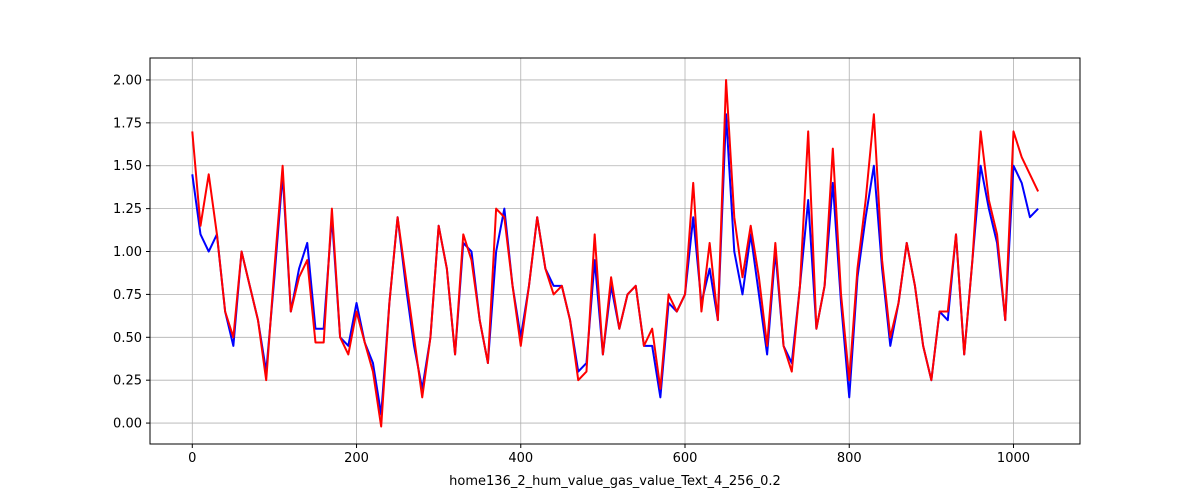 This screenshot has height=500, width=1200. What do you see at coordinates (192, 458) in the screenshot?
I see `x-tick-label: 0` at bounding box center [192, 458].